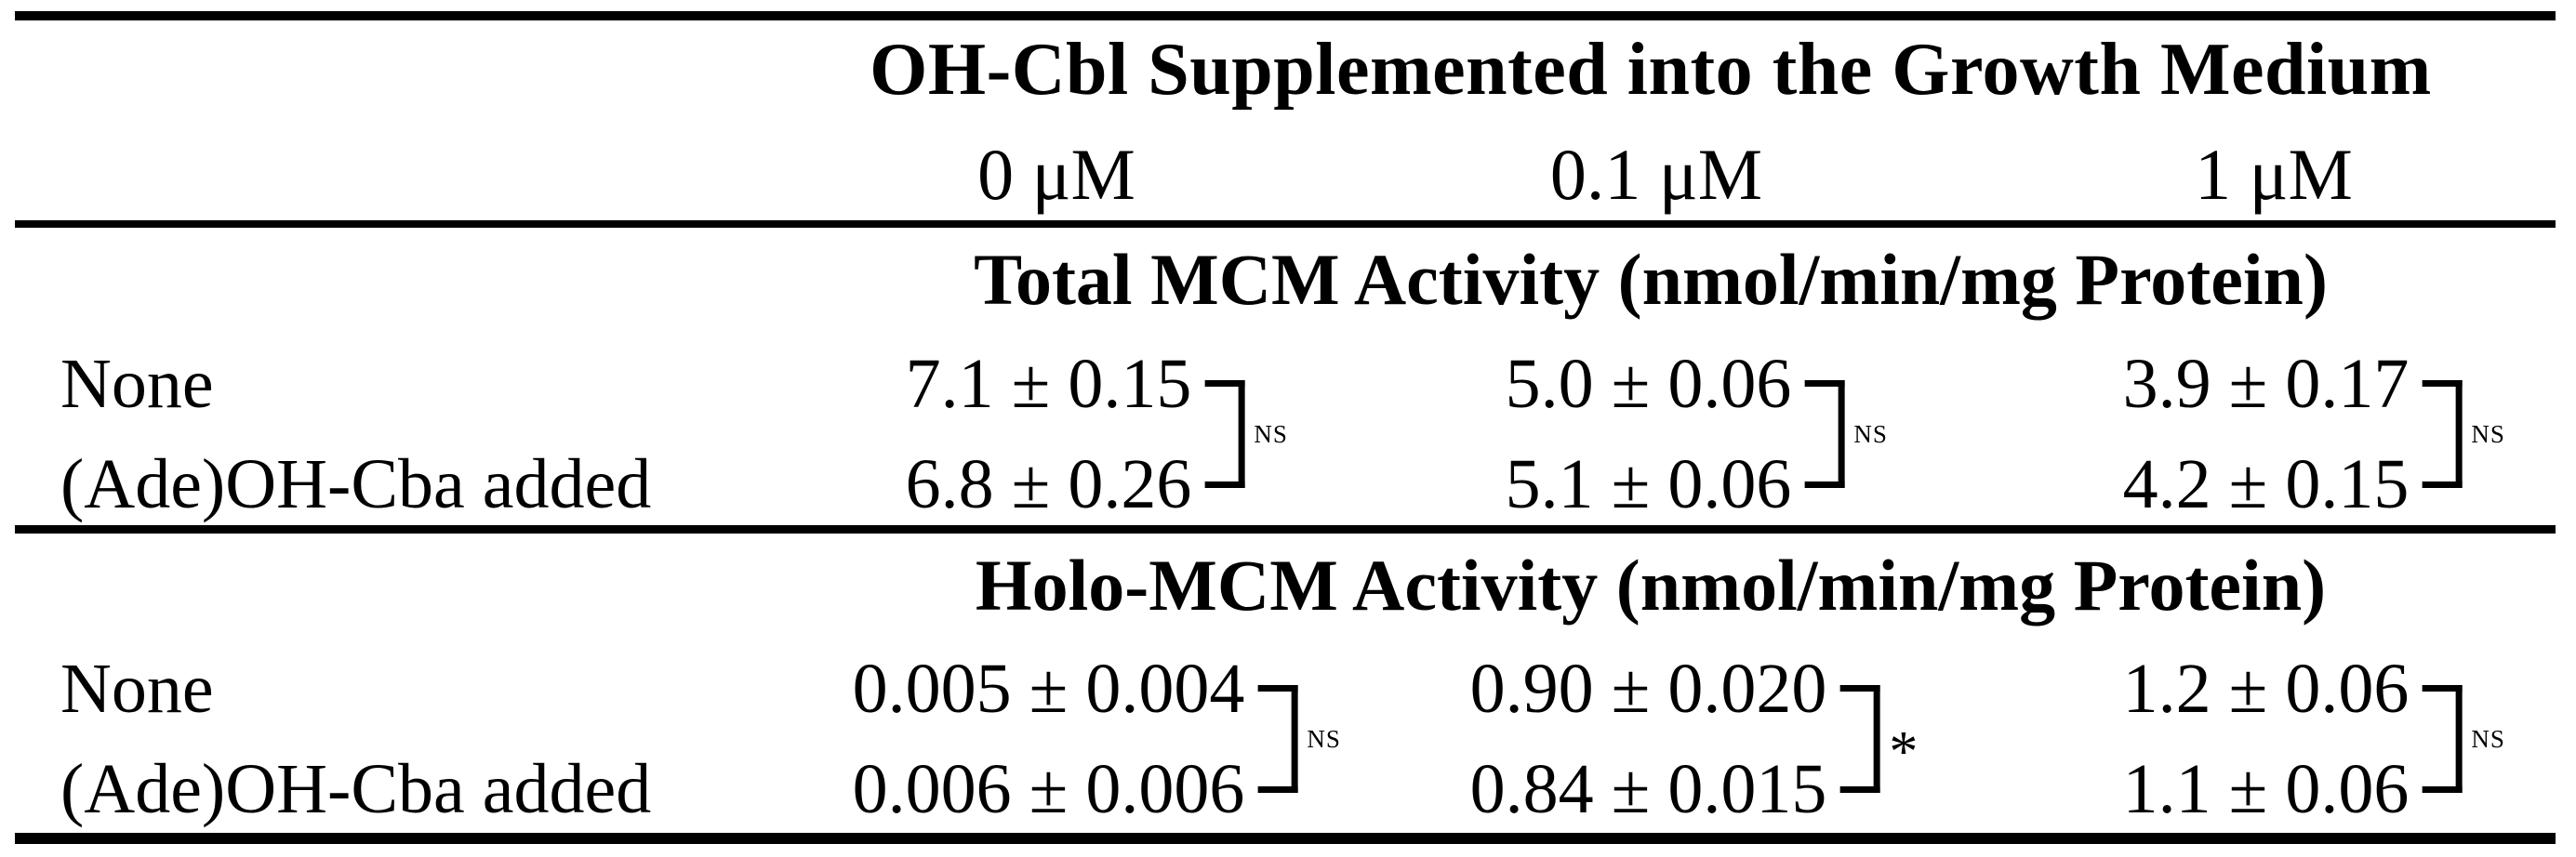  I want to click on value-cell: 0.006 ± 0.006, so click(1048, 789).